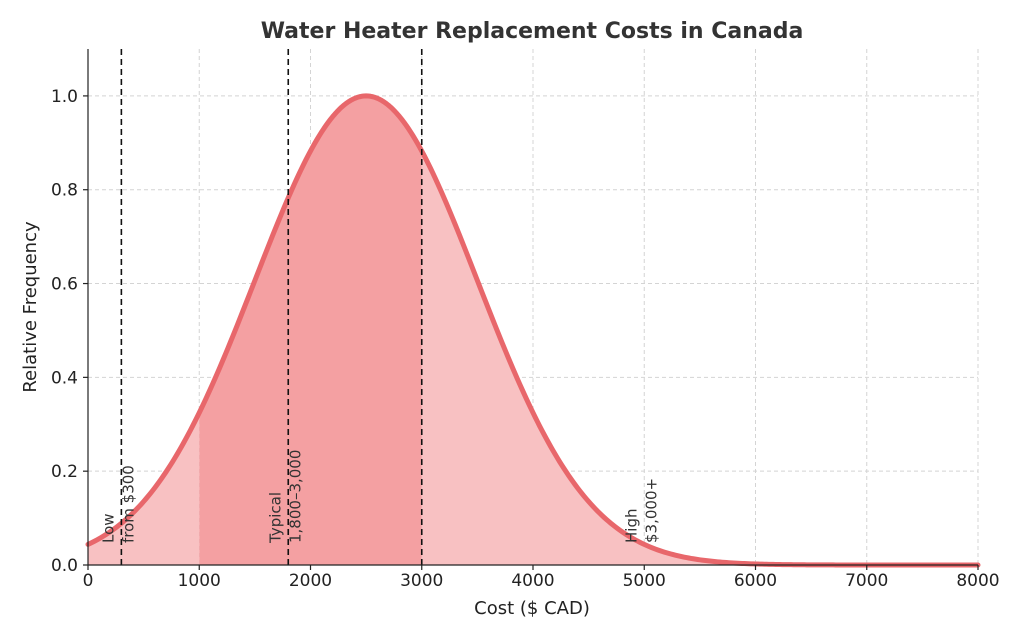 This screenshot has width=1024, height=640. I want to click on x-tick-label: 5000, so click(644, 581).